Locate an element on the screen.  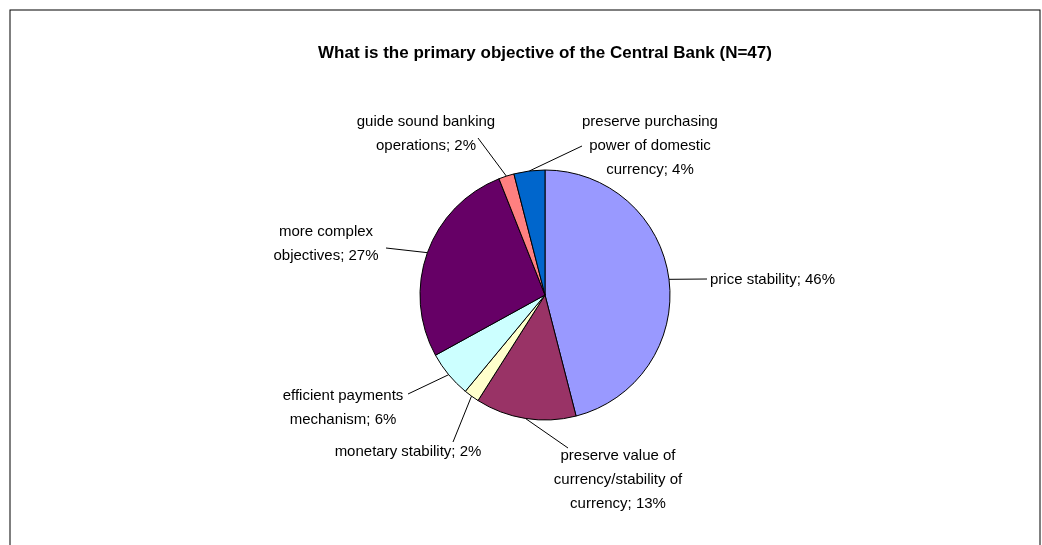
slice-label: preserve value of currency/stability of currency; 13% is located at coordinates (618, 478).